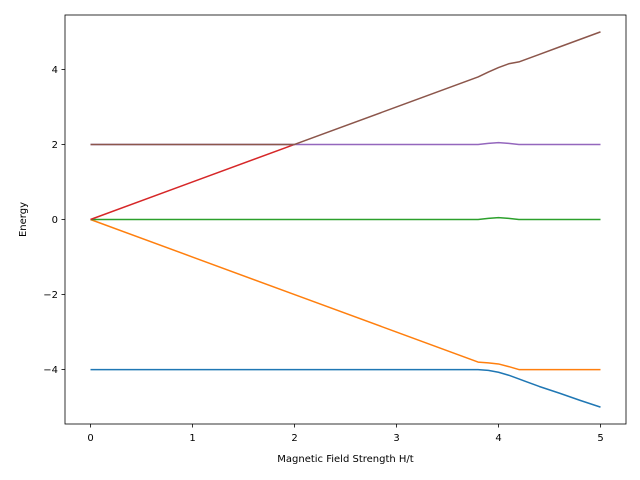 The width and height of the screenshot is (640, 480). I want to click on y-tick-label: 2, so click(55, 145).